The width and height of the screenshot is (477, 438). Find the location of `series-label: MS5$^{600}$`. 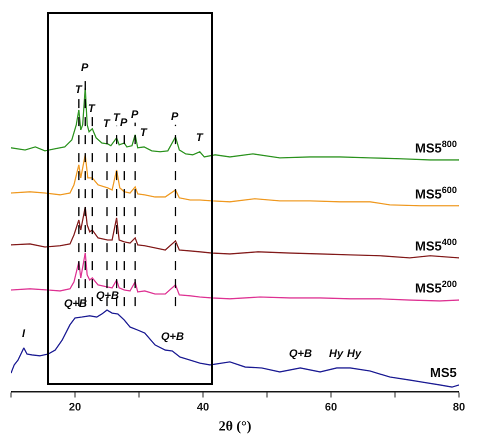

series-label: MS5$^{600}$ is located at coordinates (436, 193).